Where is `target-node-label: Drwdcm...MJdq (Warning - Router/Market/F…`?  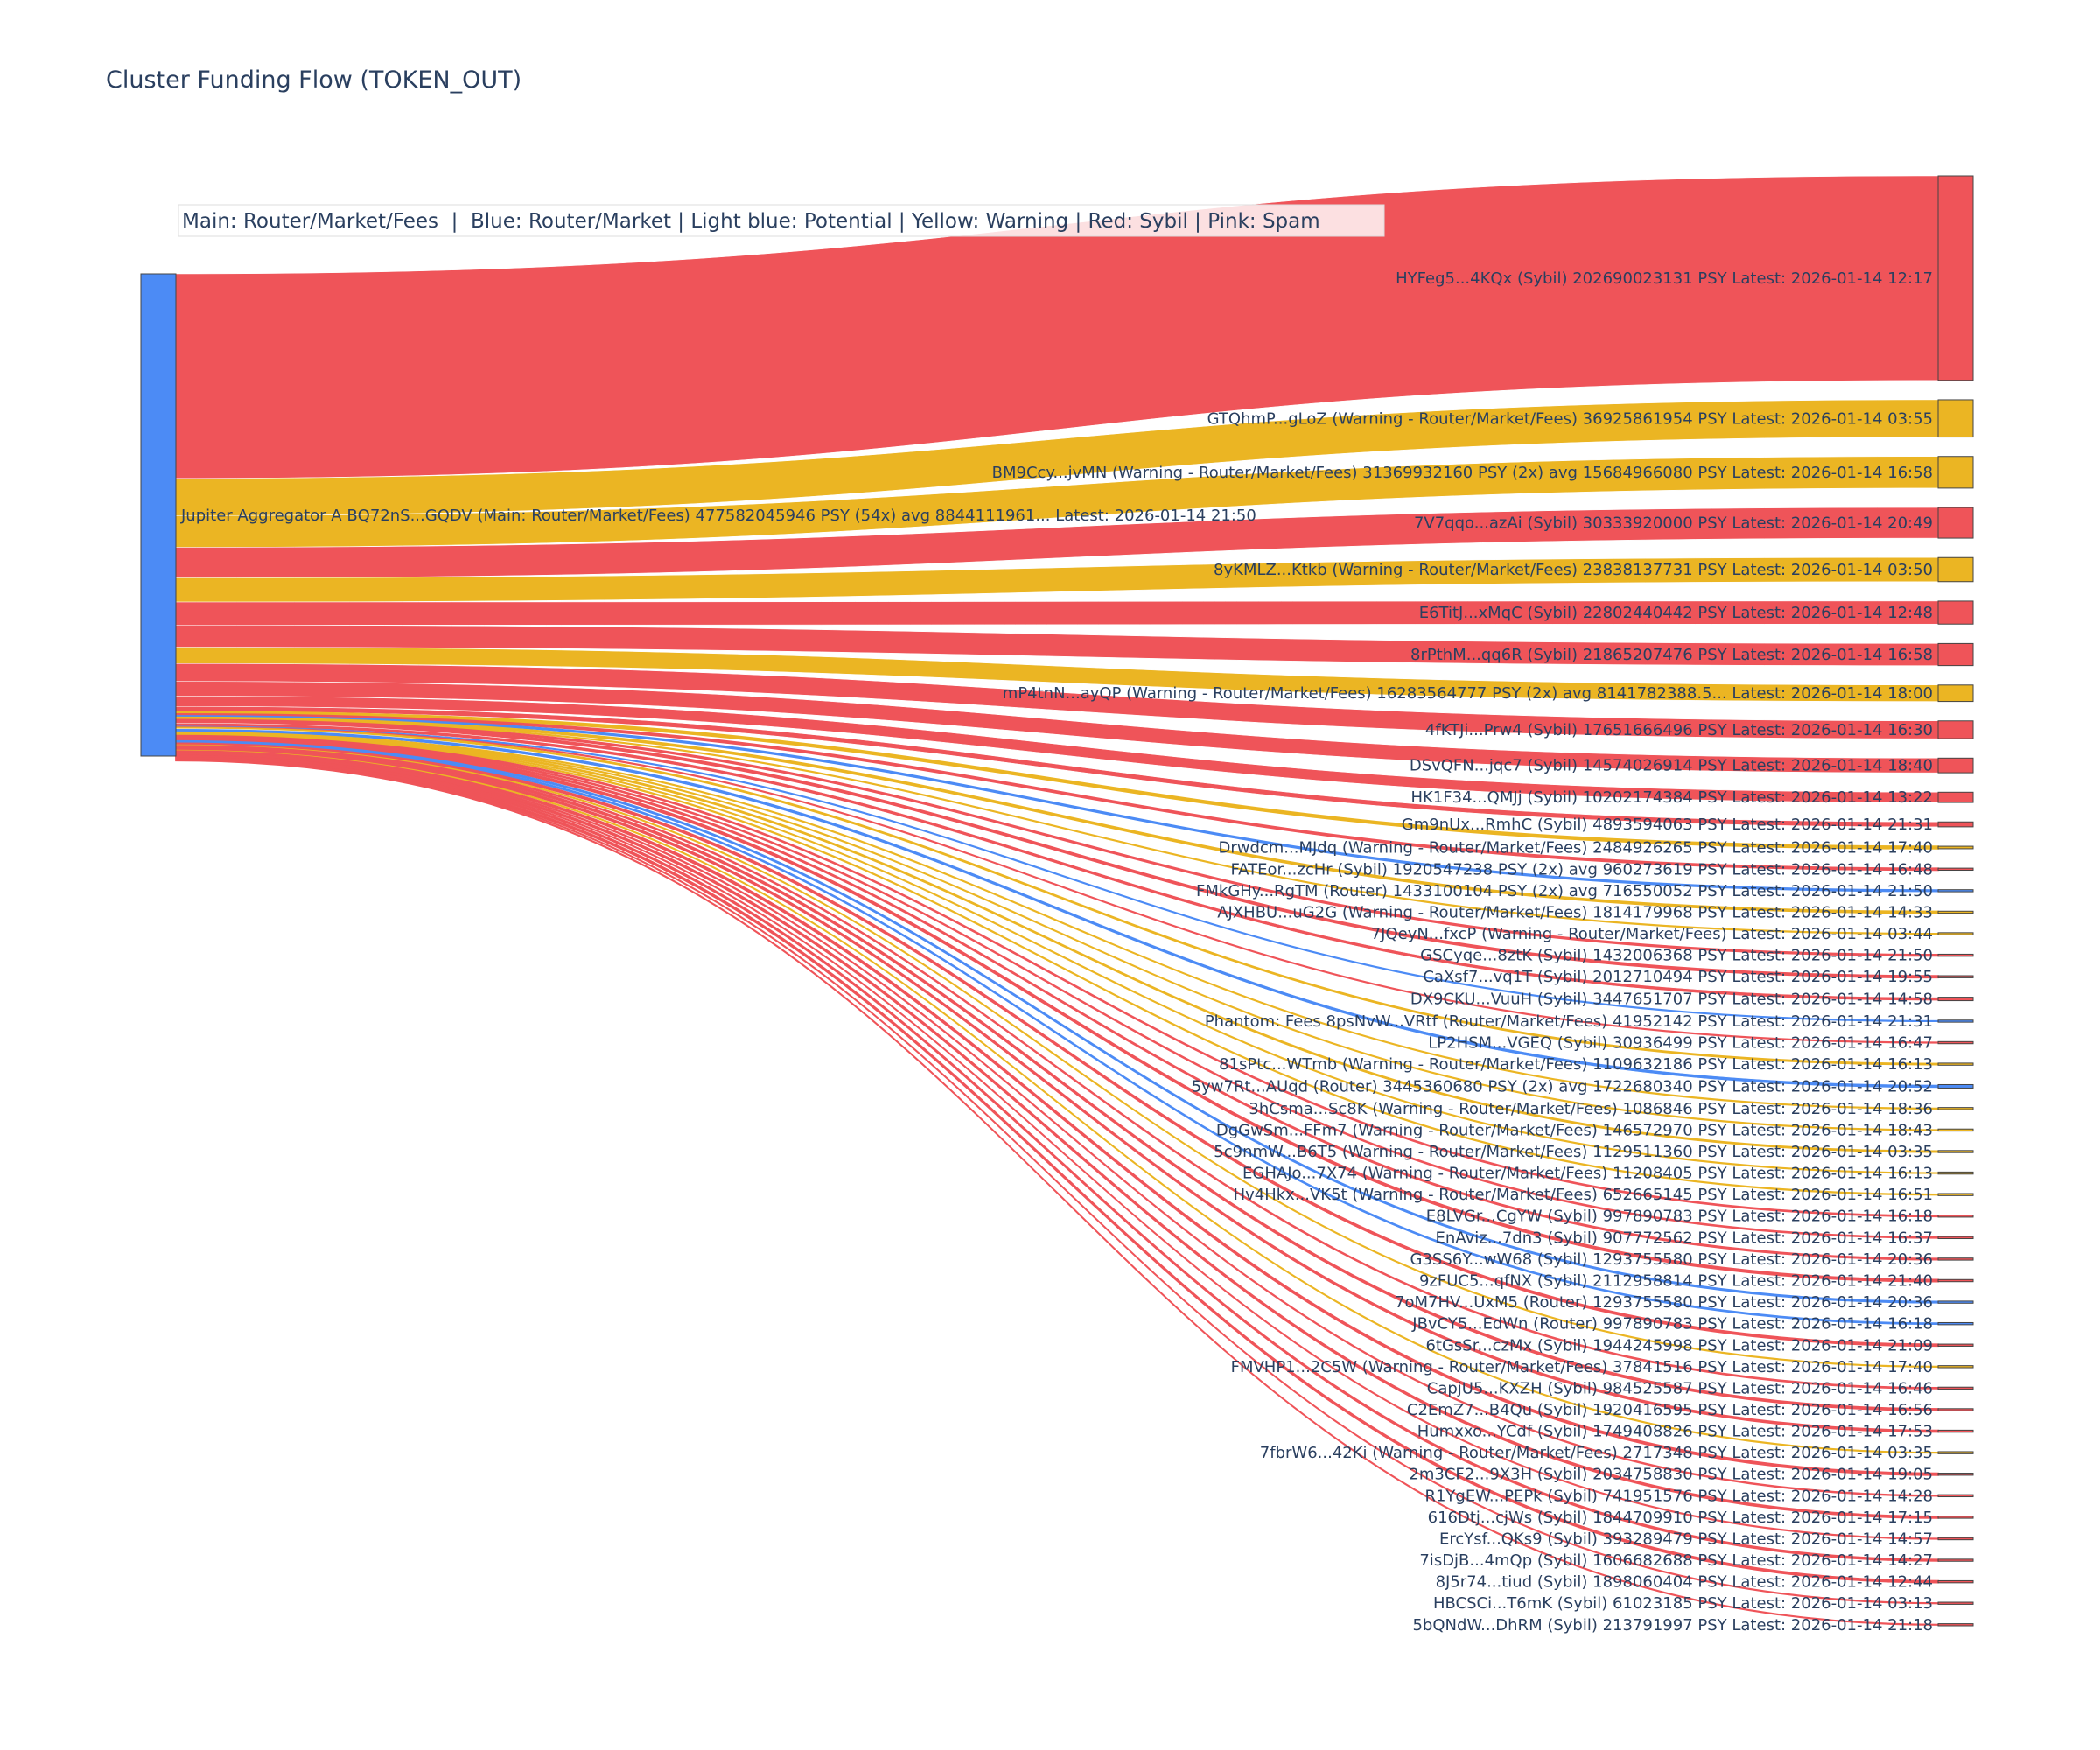 target-node-label: Drwdcm...MJdq (Warning - Router/Market/F… is located at coordinates (1575, 847).